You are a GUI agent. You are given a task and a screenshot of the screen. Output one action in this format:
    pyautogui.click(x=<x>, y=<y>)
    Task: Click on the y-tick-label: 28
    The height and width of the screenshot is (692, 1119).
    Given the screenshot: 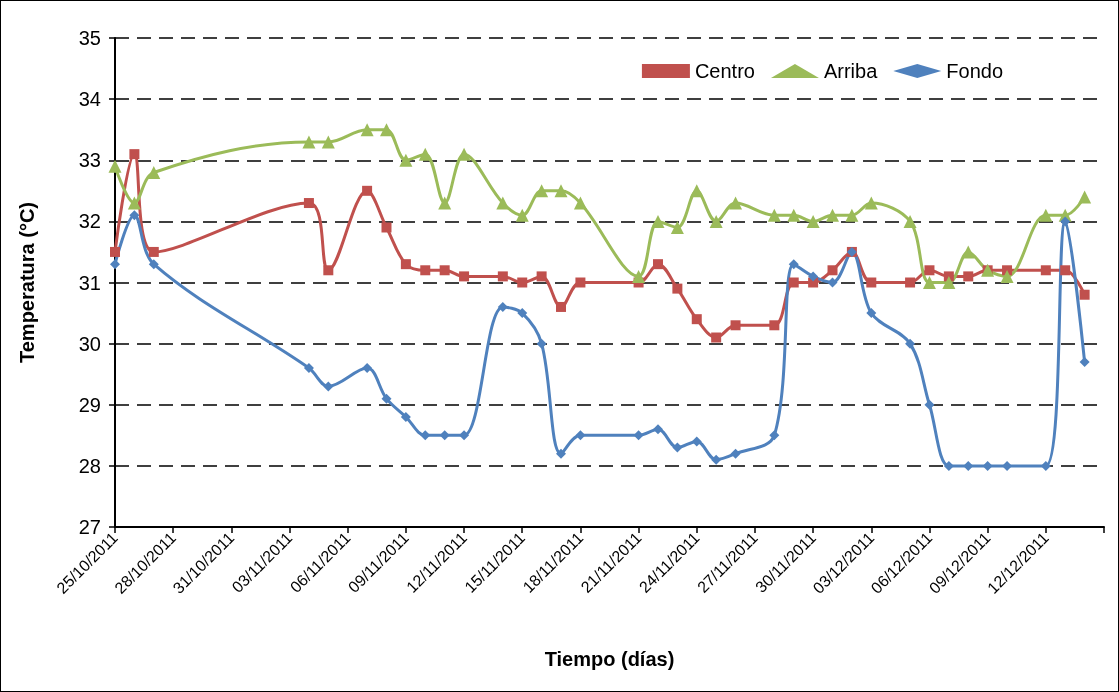 What is the action you would take?
    pyautogui.click(x=89, y=465)
    